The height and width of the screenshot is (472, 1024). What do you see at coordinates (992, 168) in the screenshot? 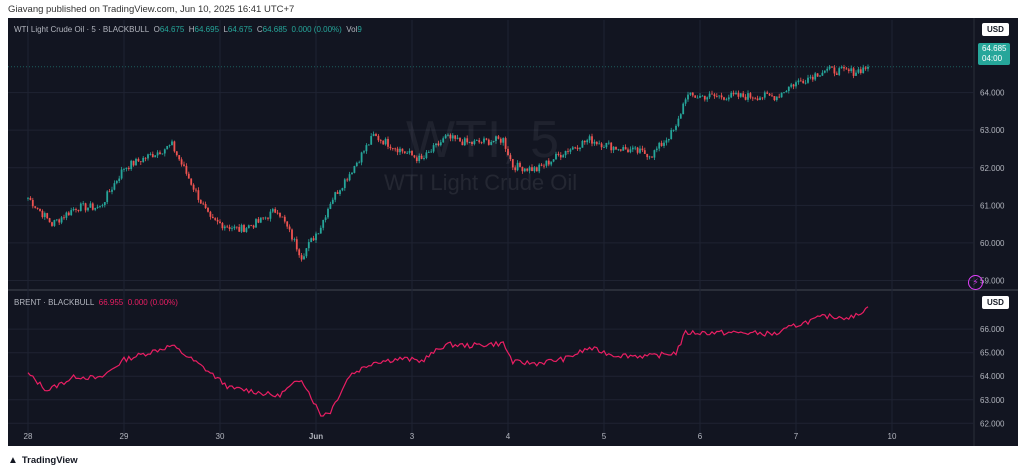
I see `wti-y-tick-label: 62.000` at bounding box center [992, 168].